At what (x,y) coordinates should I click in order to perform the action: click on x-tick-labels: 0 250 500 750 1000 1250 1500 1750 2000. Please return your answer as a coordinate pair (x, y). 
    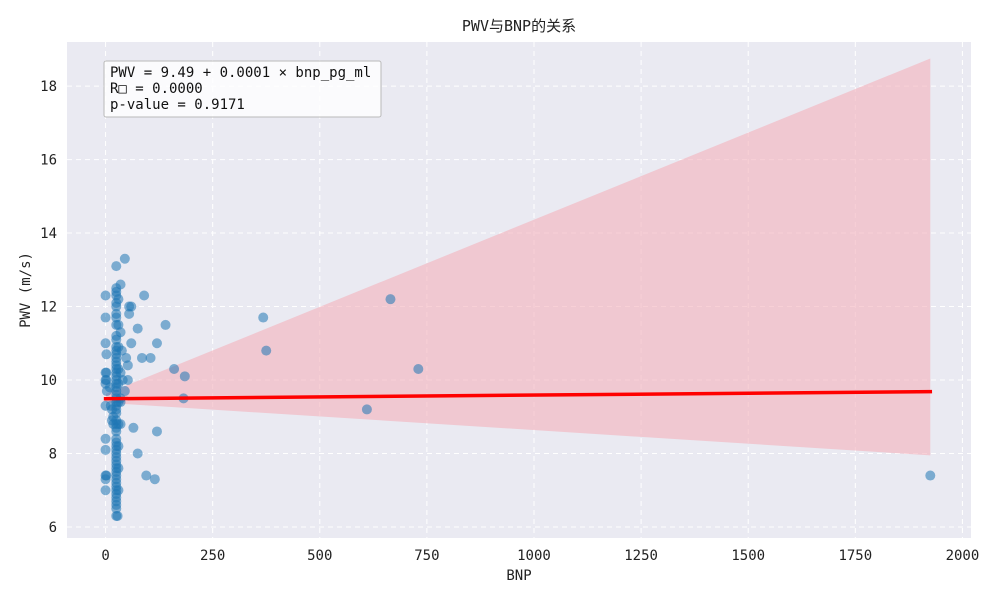
    Looking at the image, I should click on (540, 556).